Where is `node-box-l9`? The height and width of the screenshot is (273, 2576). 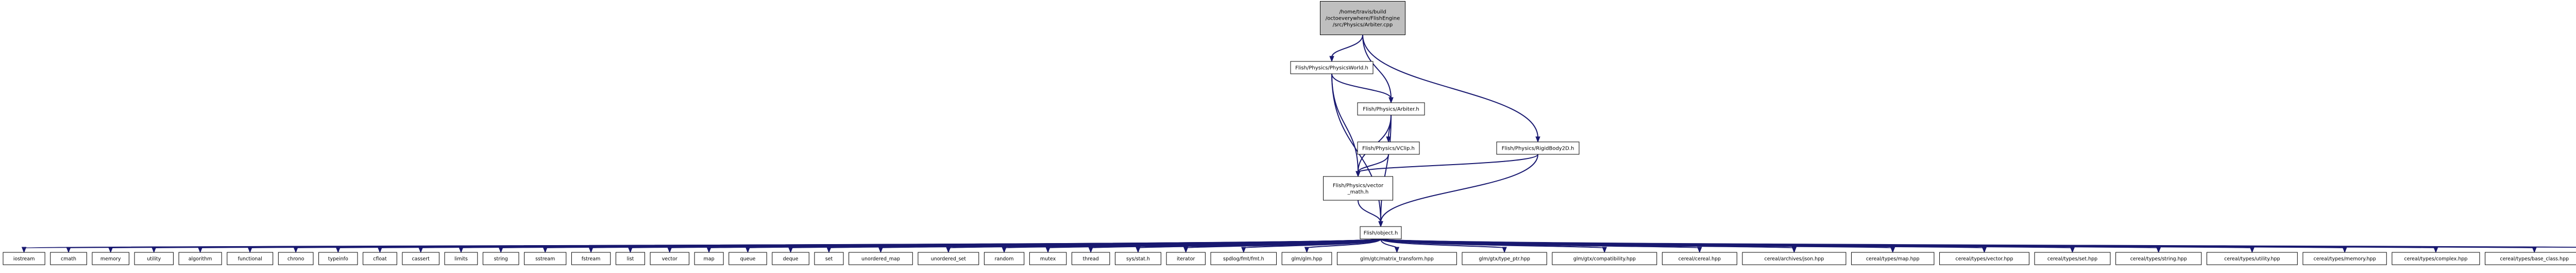
node-box-l9 is located at coordinates (420, 258).